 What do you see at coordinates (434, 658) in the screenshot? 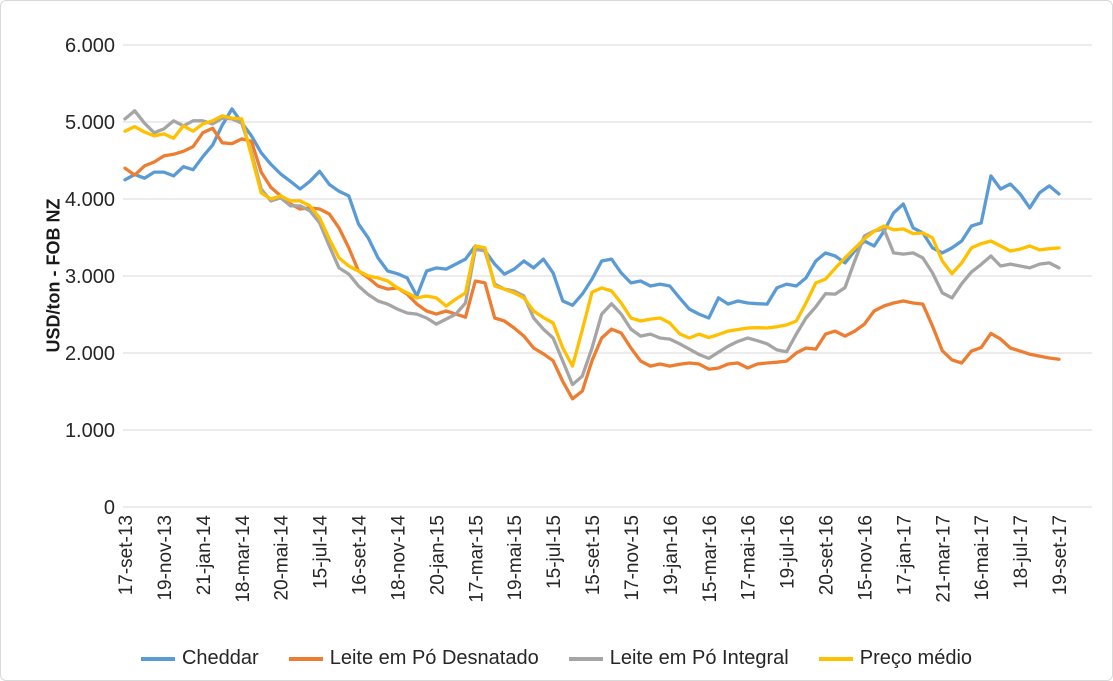
I see `legend-label: Leite em Pó Desnatado` at bounding box center [434, 658].